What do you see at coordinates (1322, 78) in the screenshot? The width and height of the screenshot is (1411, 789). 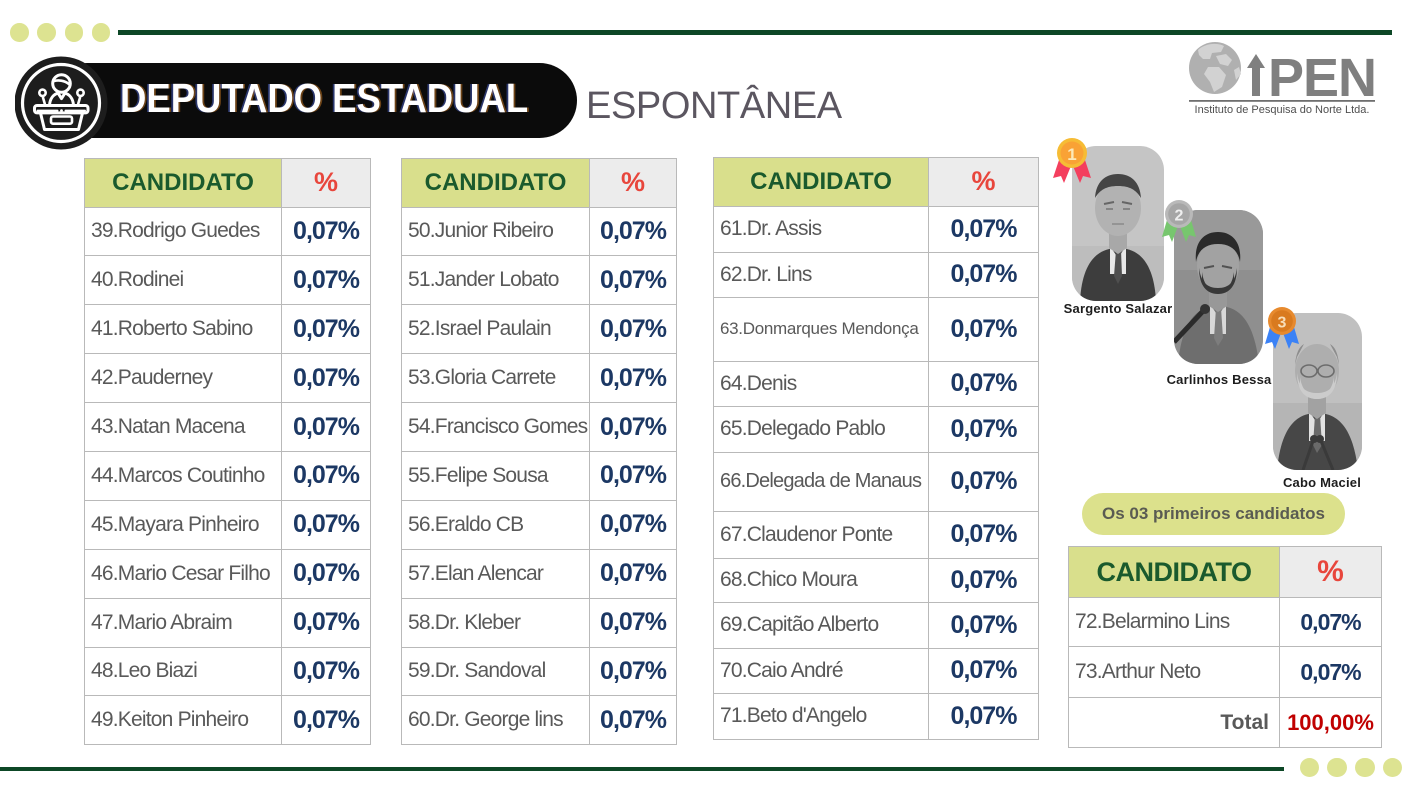 I see `svg-text: PEN` at bounding box center [1322, 78].